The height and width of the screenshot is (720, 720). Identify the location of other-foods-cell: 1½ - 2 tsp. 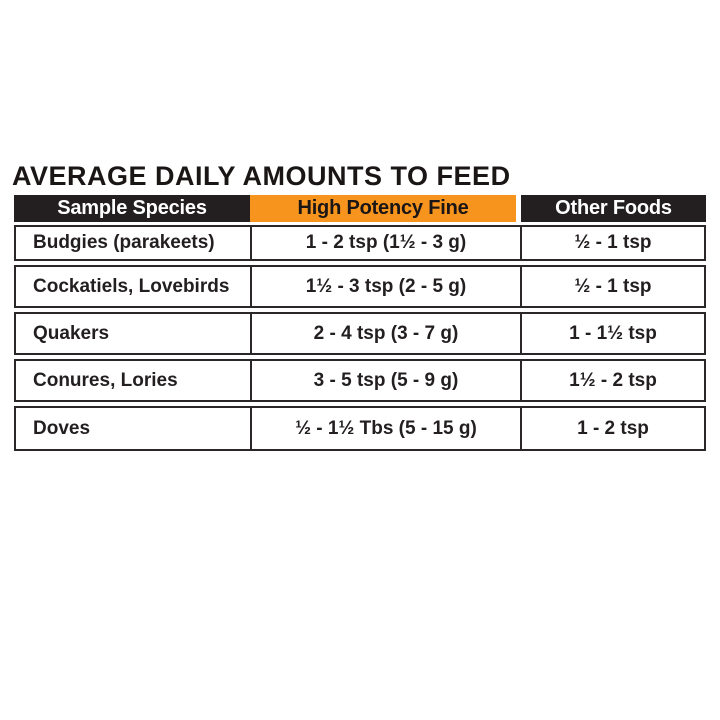
(613, 380).